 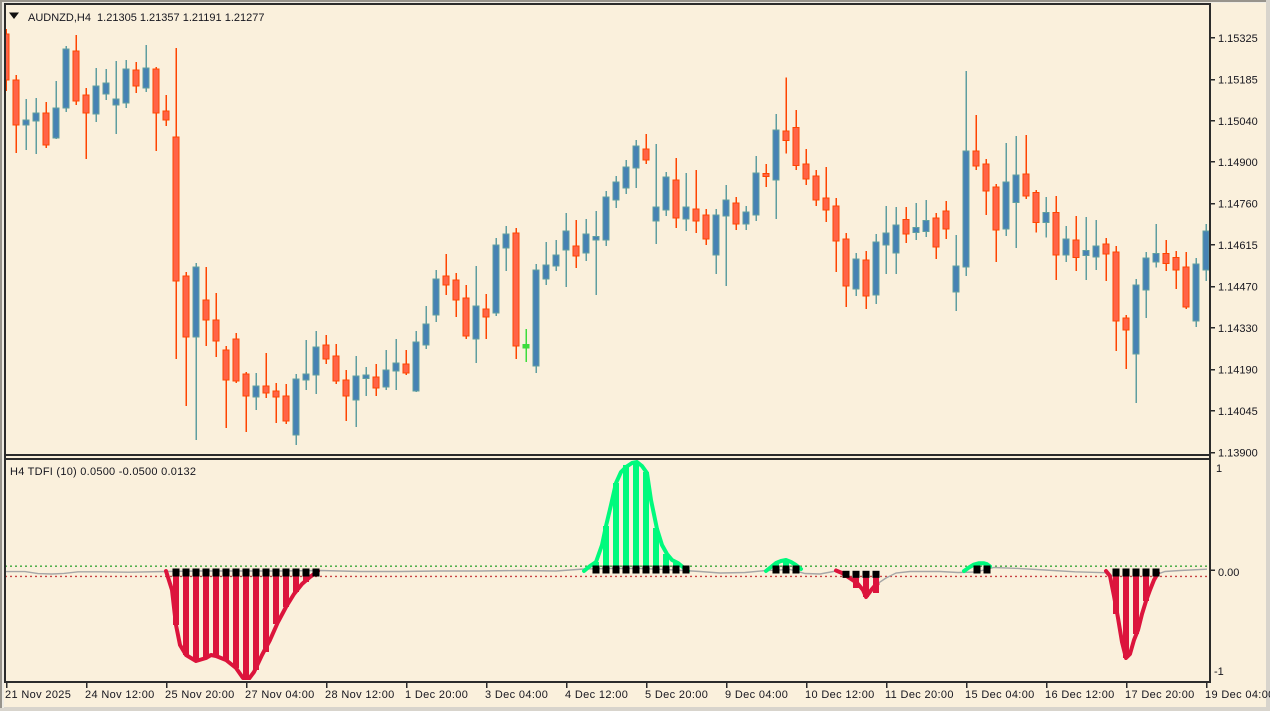 What do you see at coordinates (1238, 205) in the screenshot?
I see `svg-text: 1.14760` at bounding box center [1238, 205].